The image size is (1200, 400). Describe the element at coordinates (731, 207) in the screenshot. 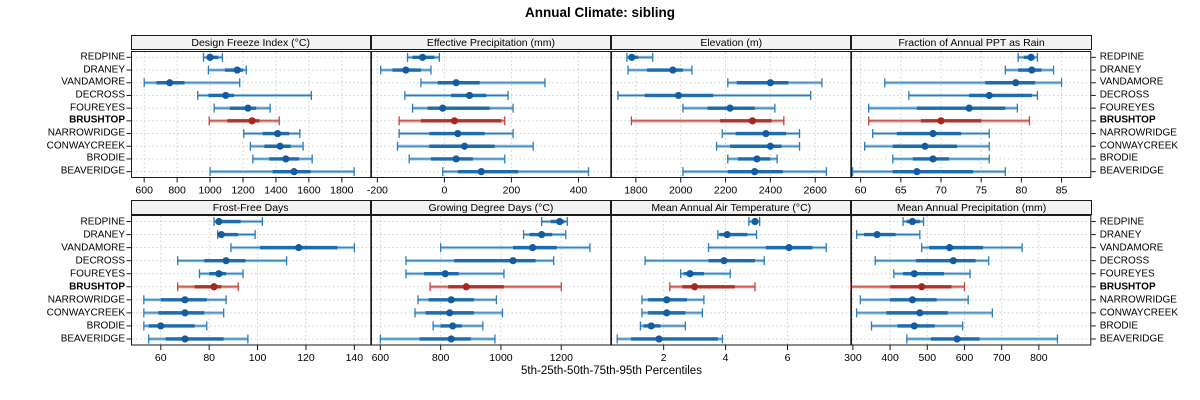

I see `strip-mean-annual-air-temperature: Mean Annual Air Temperature (°C)` at that location.